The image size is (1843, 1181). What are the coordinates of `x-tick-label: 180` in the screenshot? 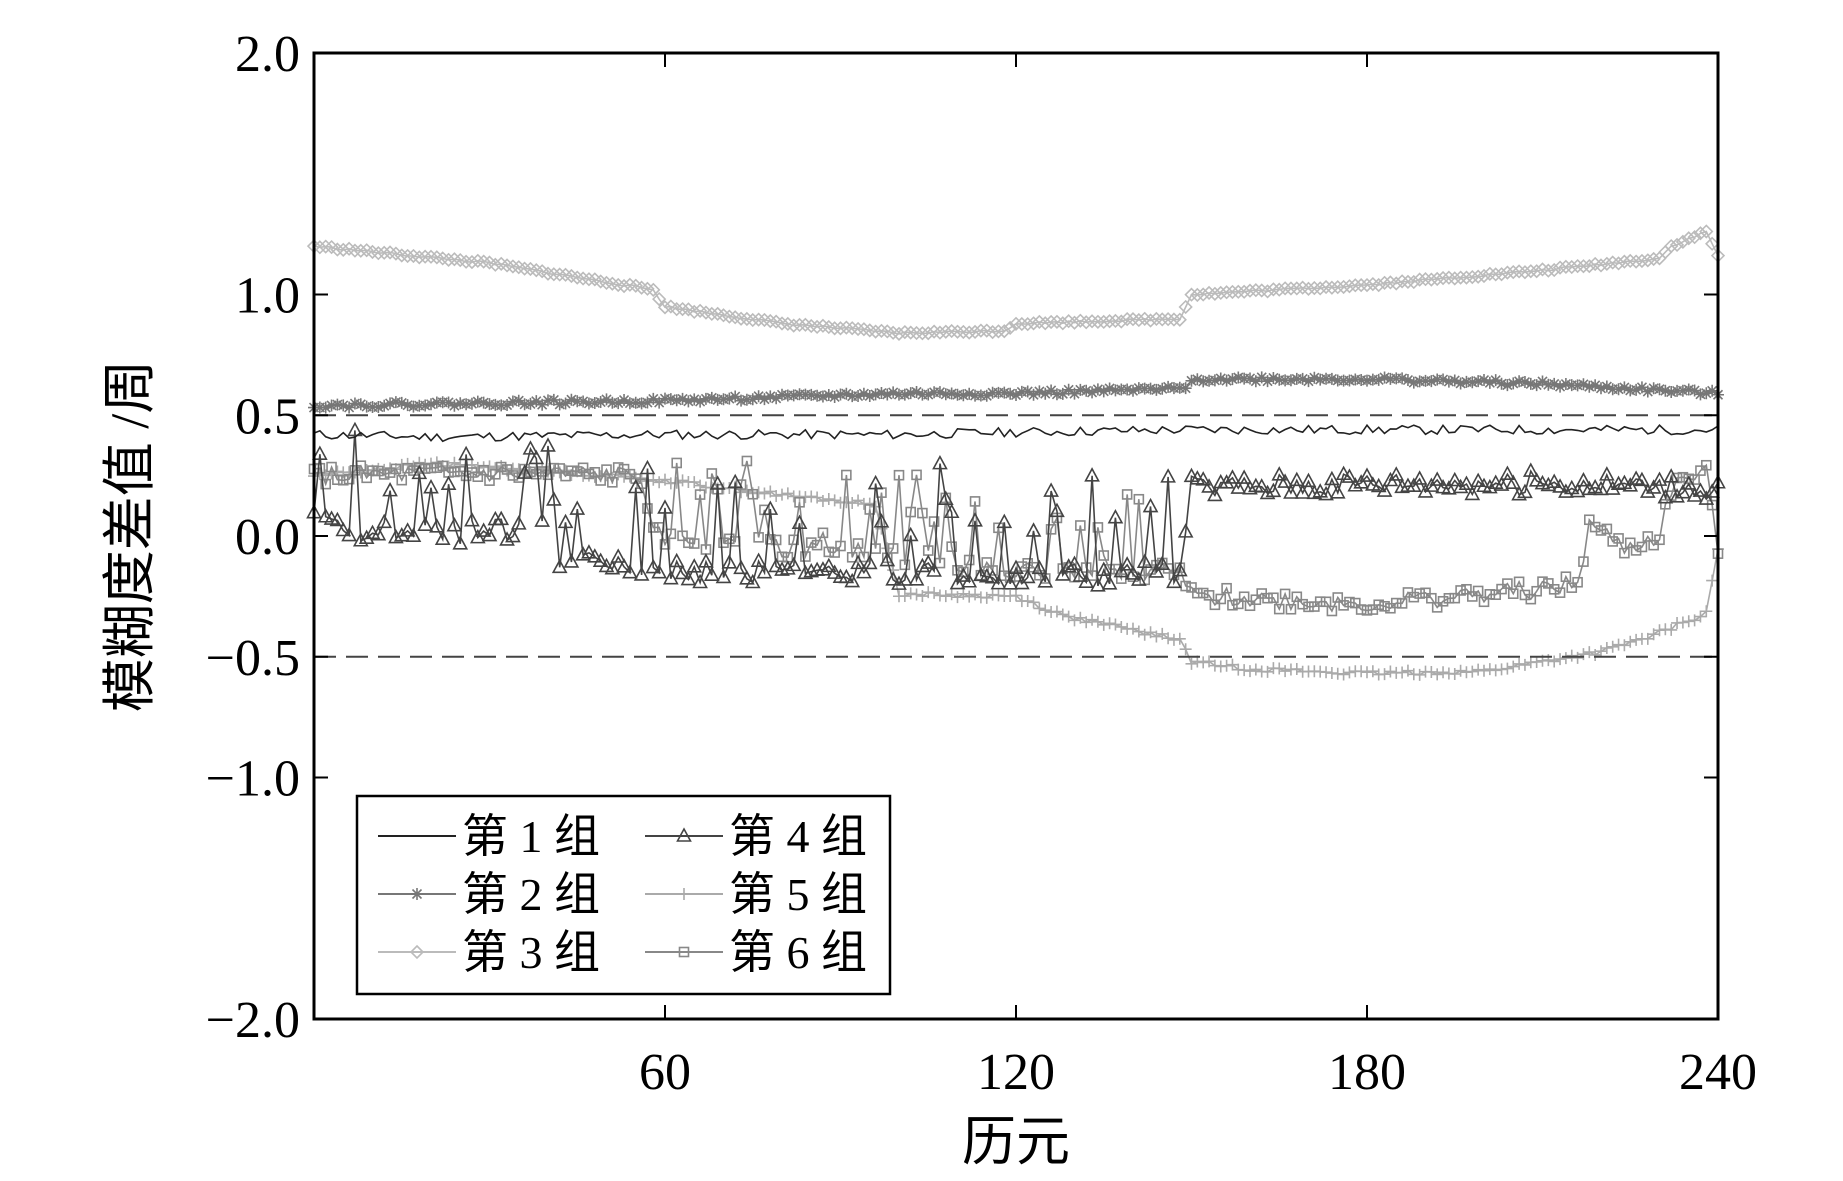 It's located at (1367, 1072).